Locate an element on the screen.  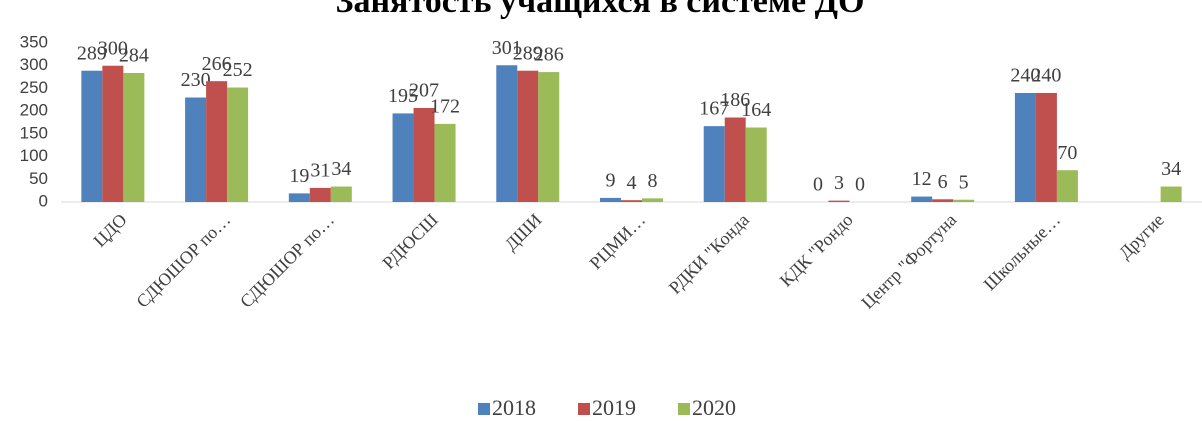
data-label: 172 is located at coordinates (445, 106).